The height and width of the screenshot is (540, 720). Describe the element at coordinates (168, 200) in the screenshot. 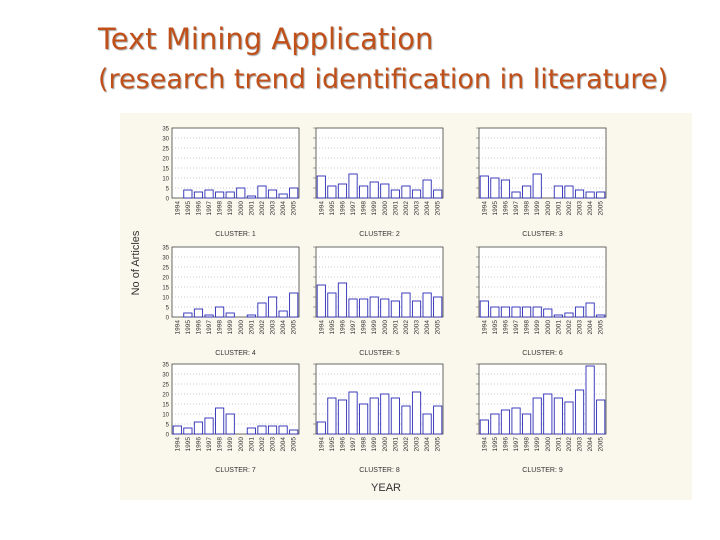

I see `y-tick-label: 0` at that location.